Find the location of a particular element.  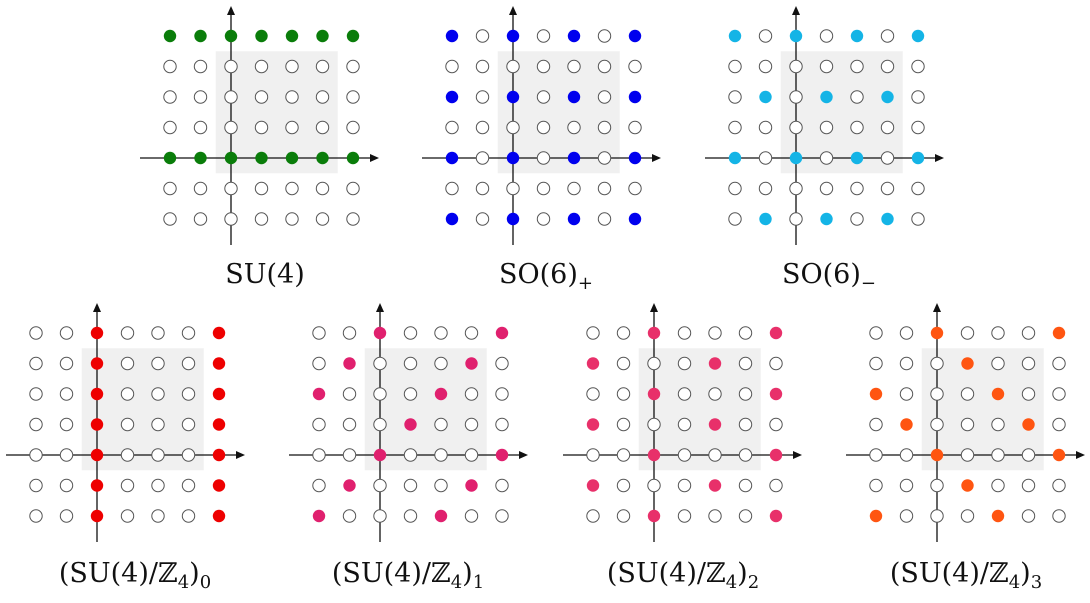

panel-5: (SU(4)/ℤ4)1 is located at coordinates (408, 448).